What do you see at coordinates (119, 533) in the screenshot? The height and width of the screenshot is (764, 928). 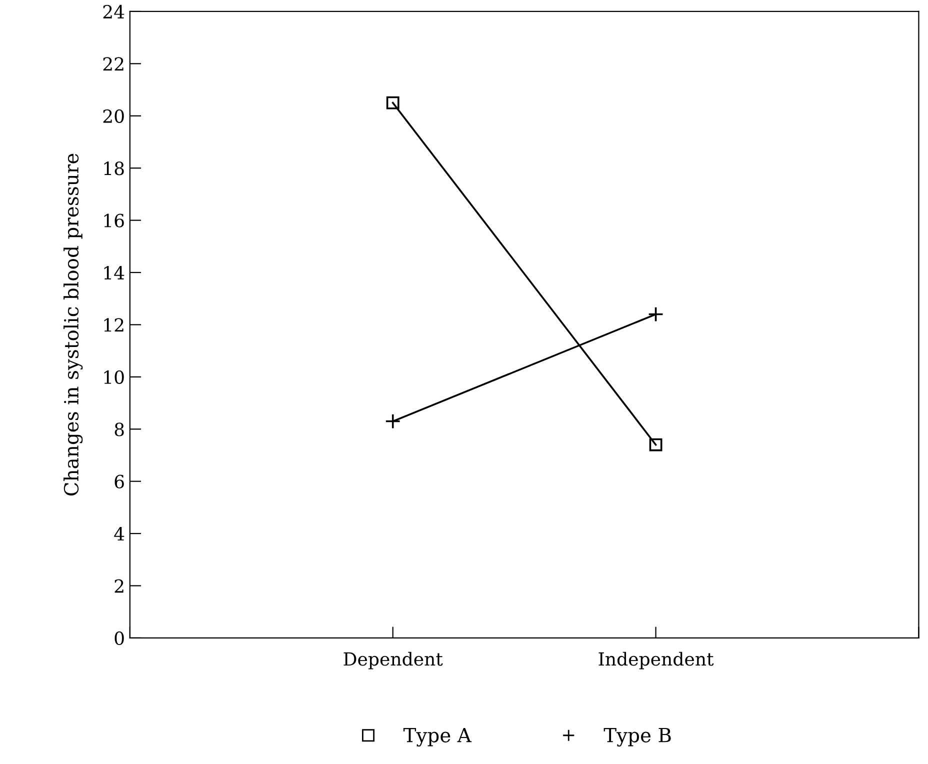 I see `y-tick-label: 4` at bounding box center [119, 533].